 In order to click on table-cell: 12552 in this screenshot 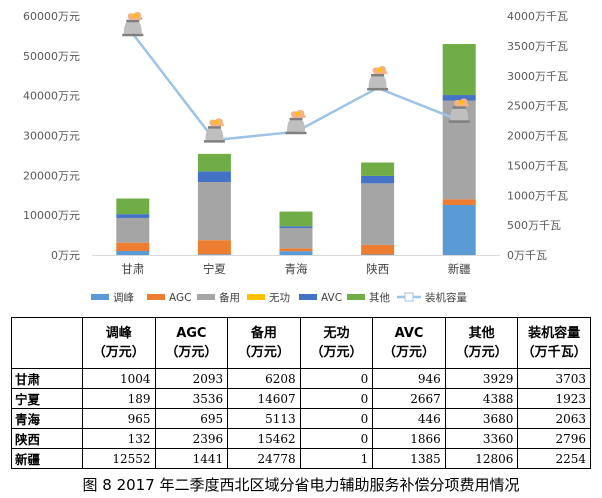, I will do `click(119, 458)`.